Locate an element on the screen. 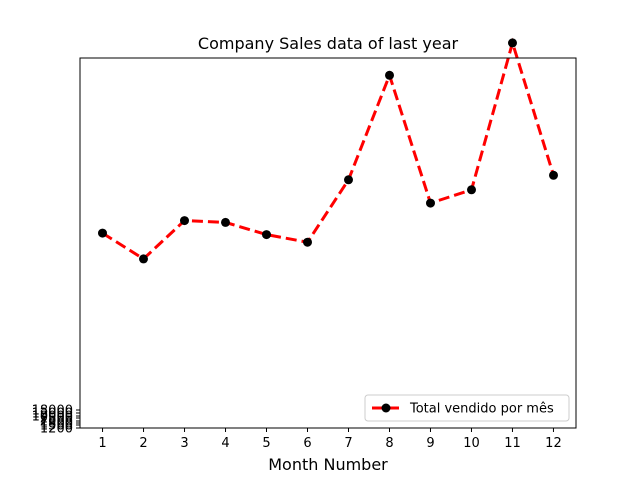 The height and width of the screenshot is (480, 640). y-tick-label: 1200 is located at coordinates (56, 429).